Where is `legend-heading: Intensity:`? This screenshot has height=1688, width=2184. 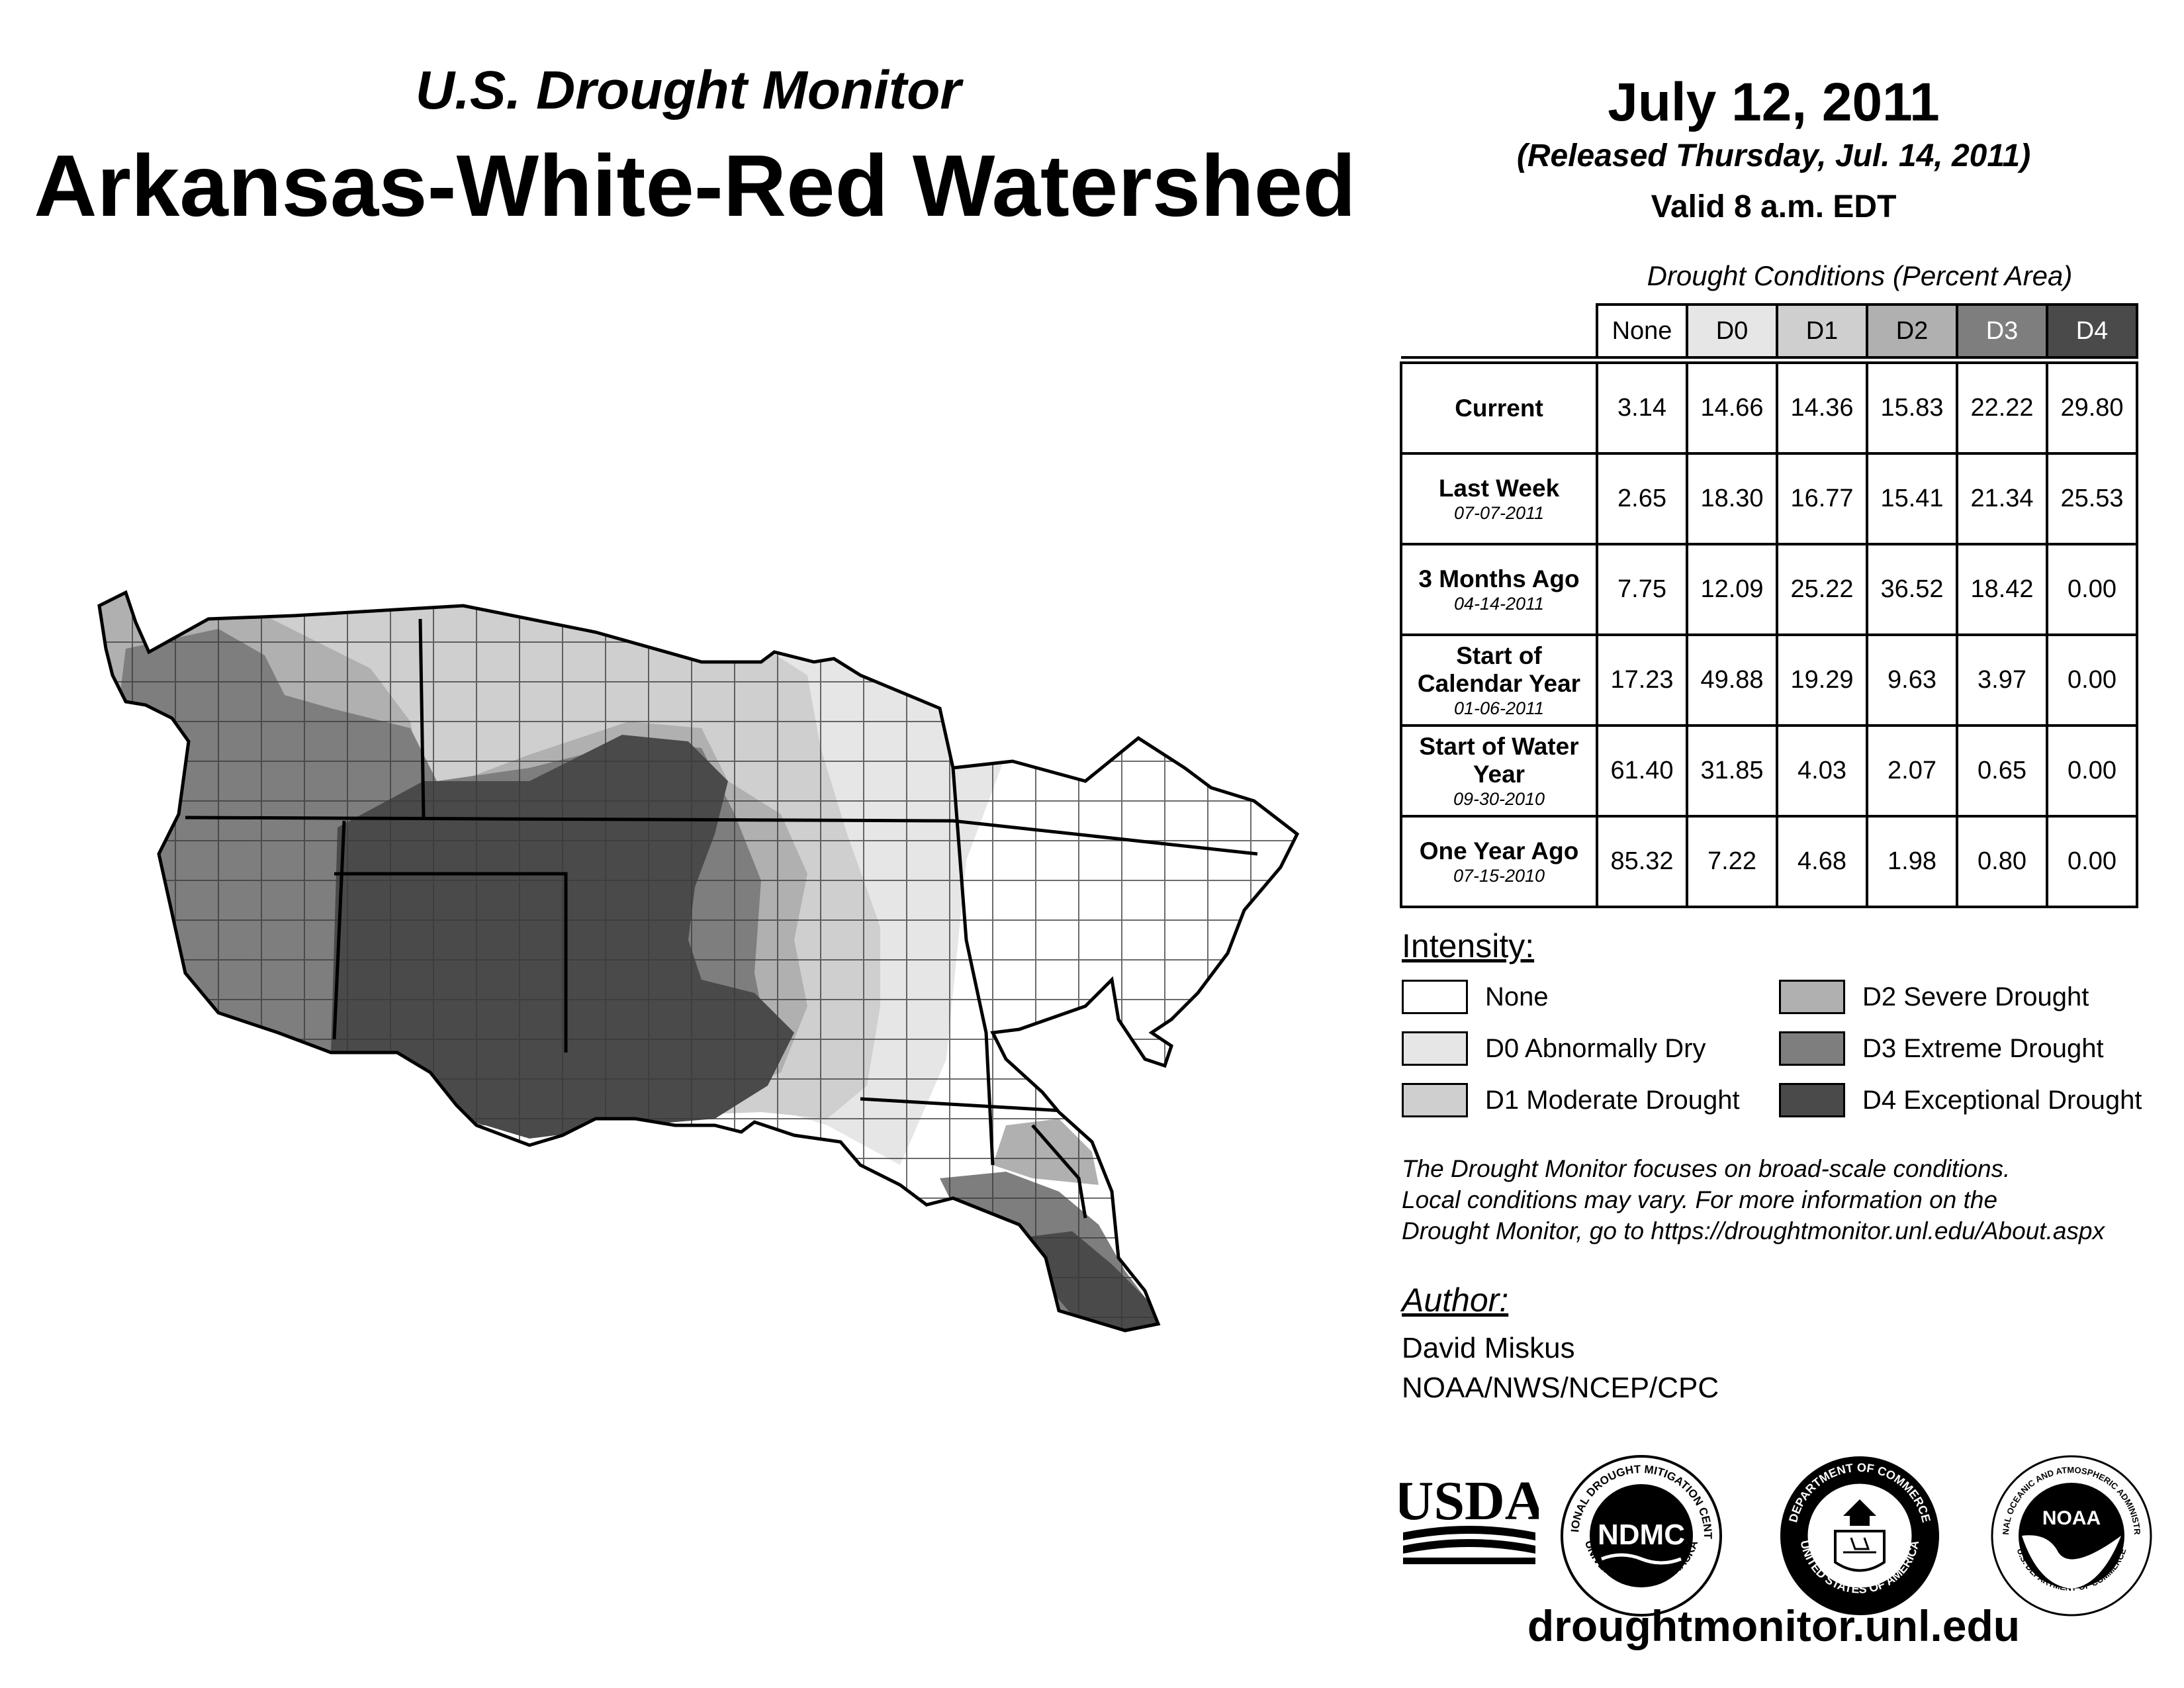 legend-heading: Intensity: is located at coordinates (1468, 945).